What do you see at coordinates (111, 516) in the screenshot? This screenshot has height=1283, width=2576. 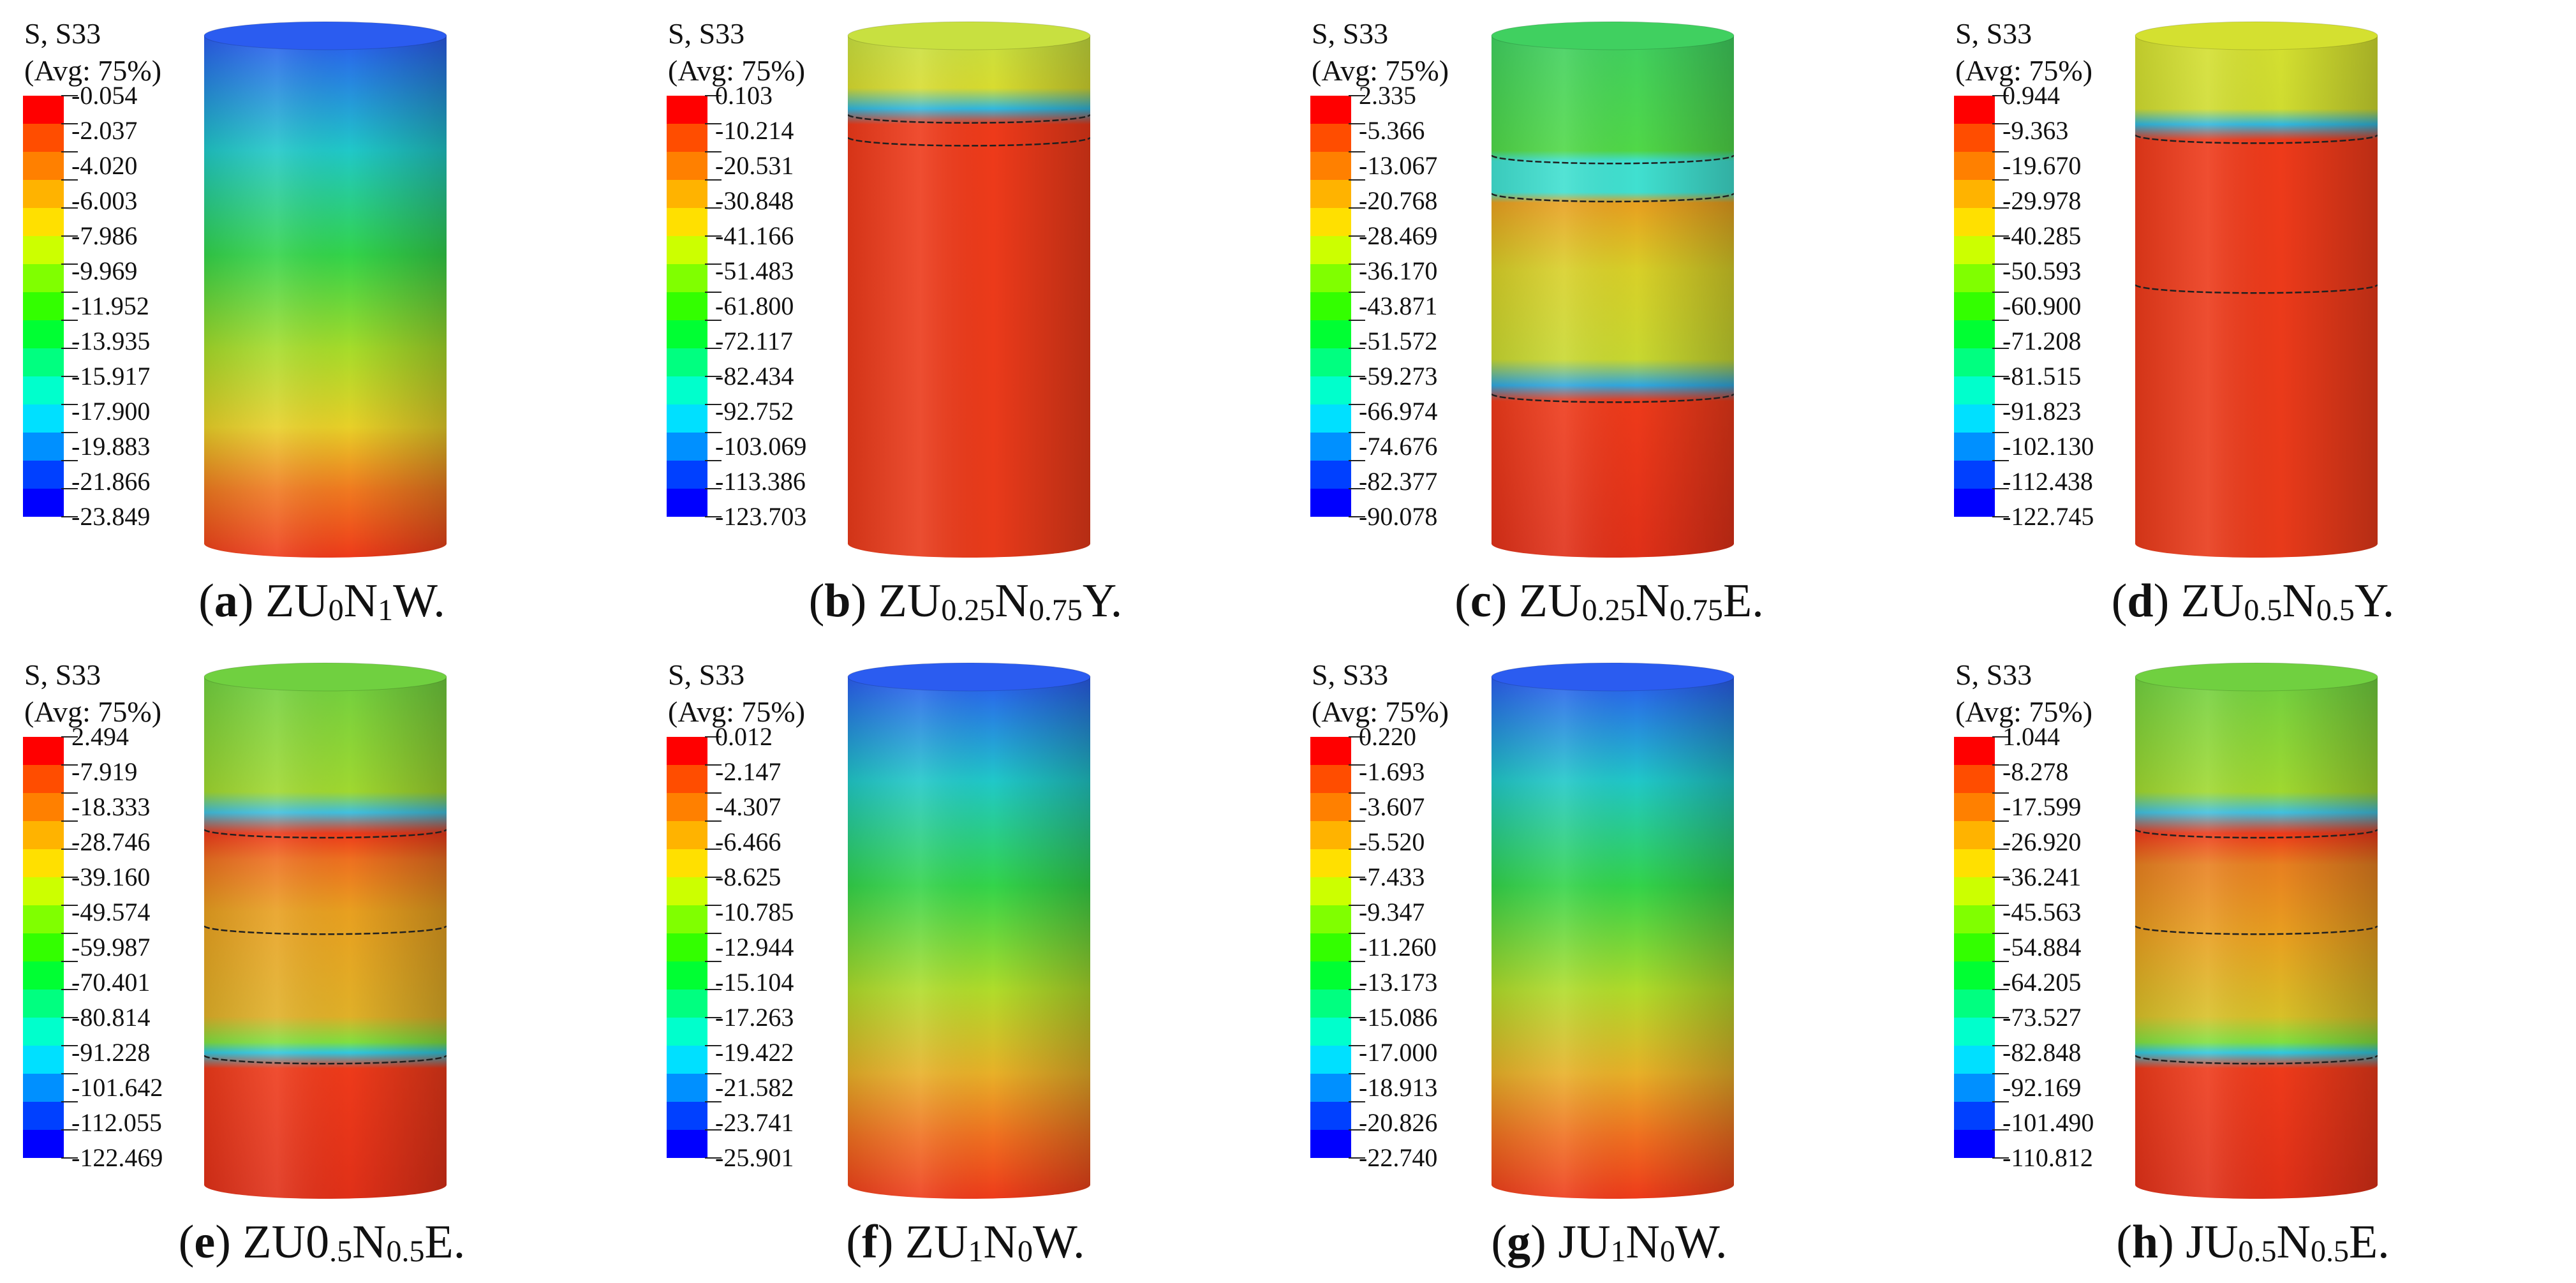 I see `legend-value: -23.849` at bounding box center [111, 516].